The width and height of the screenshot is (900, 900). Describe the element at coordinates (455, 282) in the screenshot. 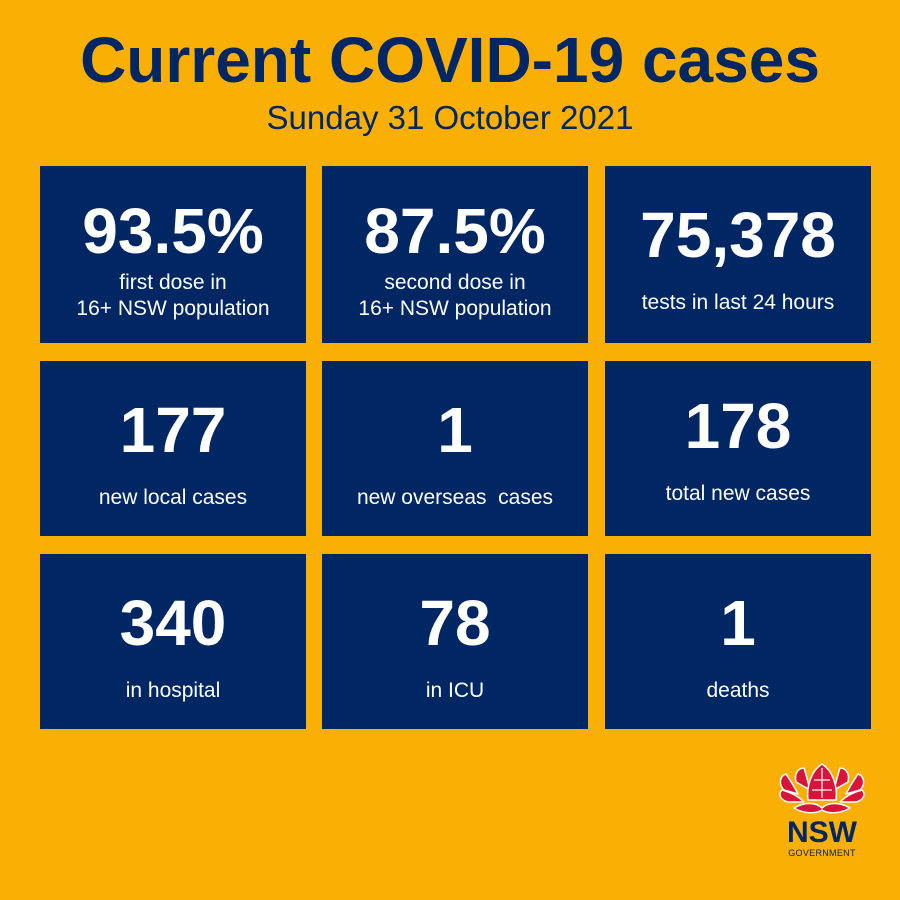

I see `tile-label-line1: second dose in` at that location.